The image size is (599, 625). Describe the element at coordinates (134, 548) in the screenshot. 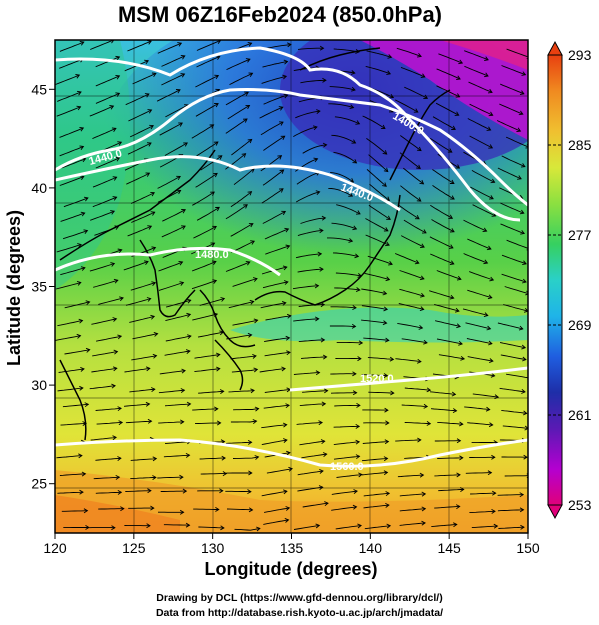

I see `x-tick-label: 125` at that location.